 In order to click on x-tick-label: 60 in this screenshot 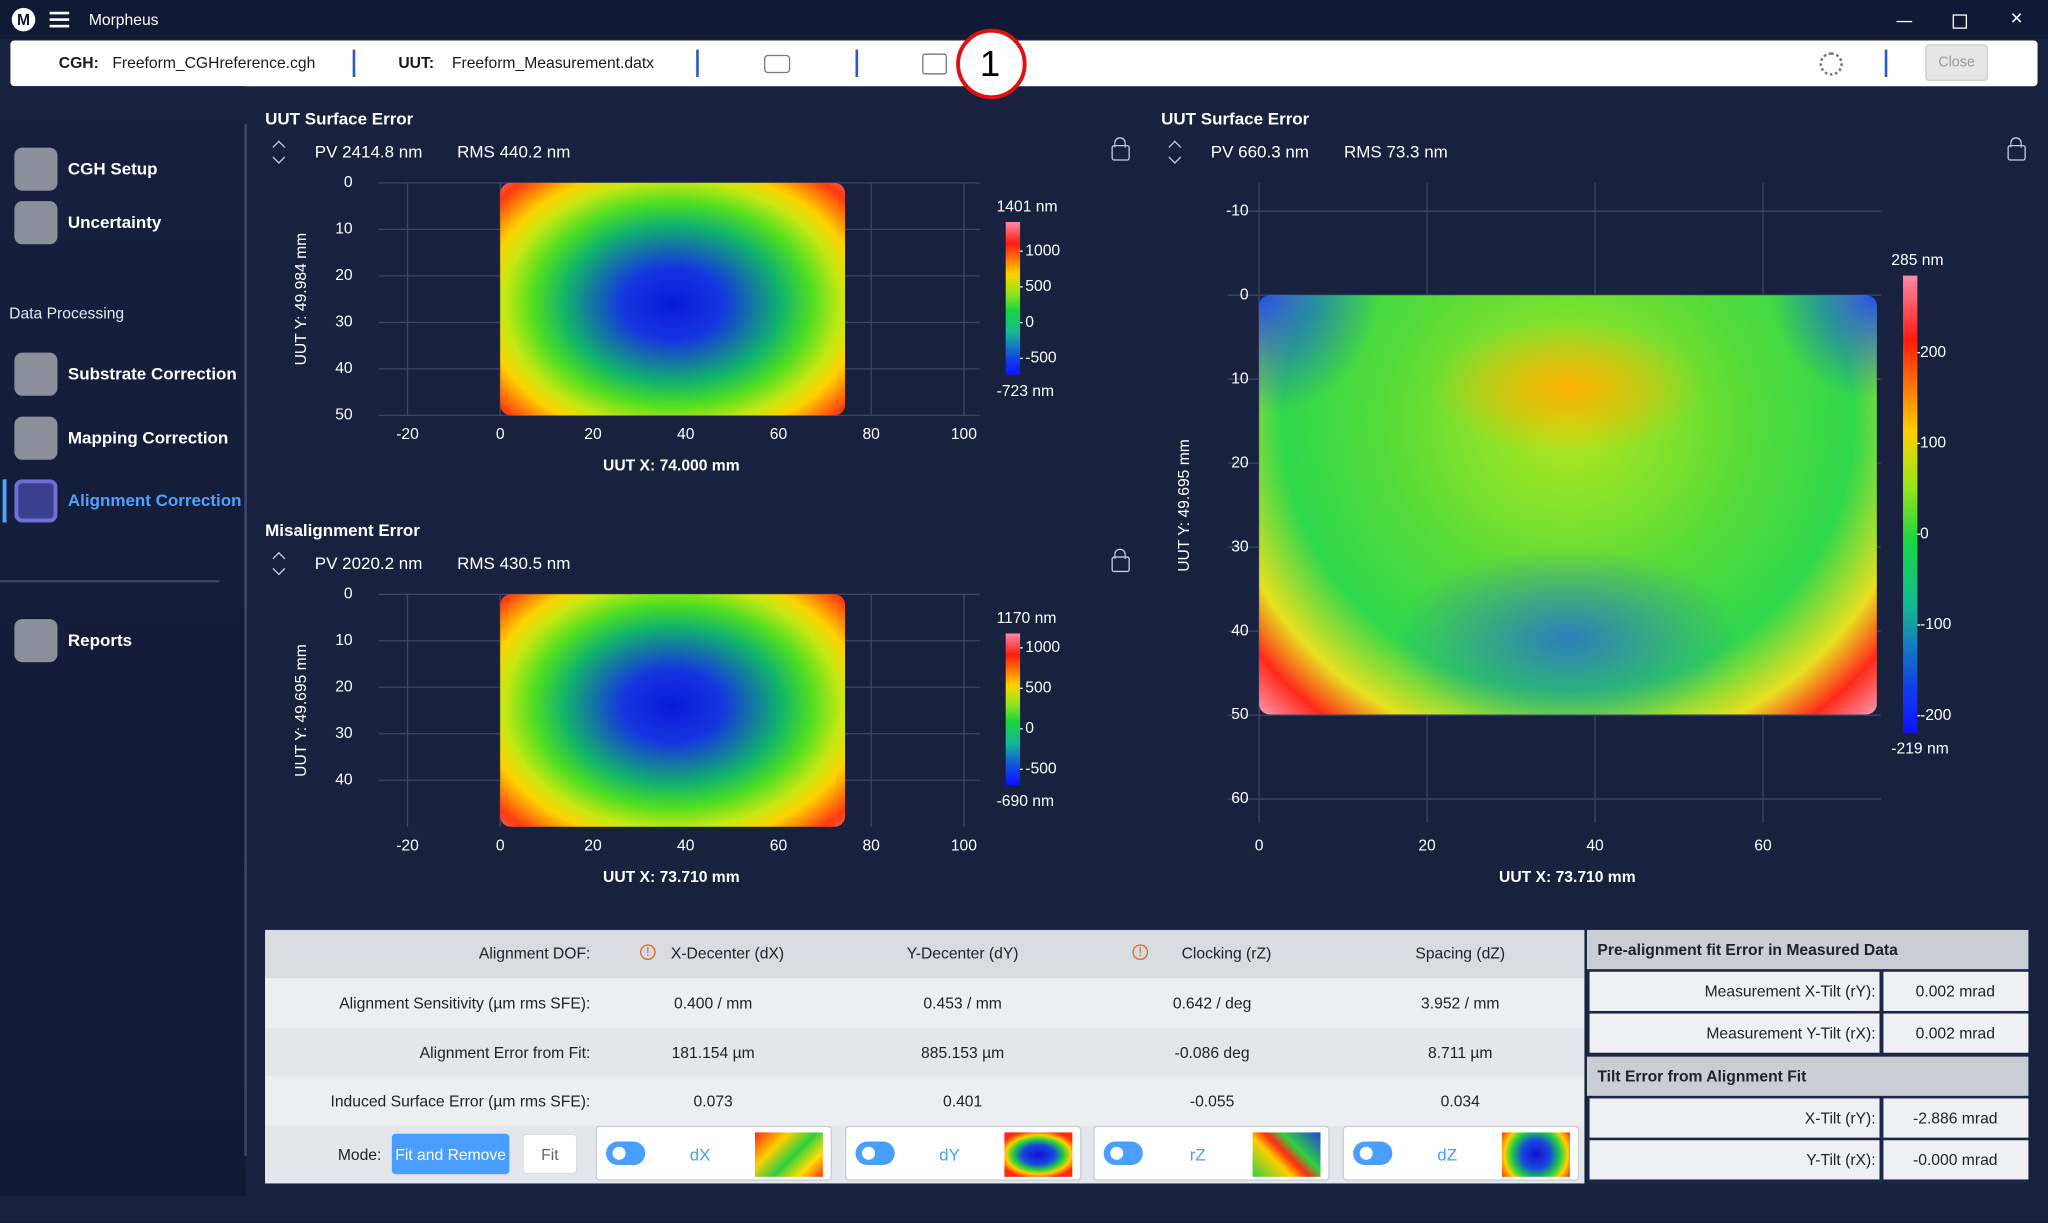, I will do `click(779, 846)`.